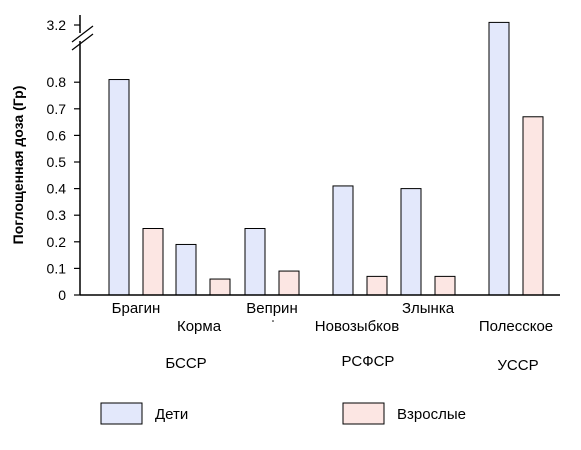 The image size is (581, 450). What do you see at coordinates (363, 413) in the screenshot?
I see `legend-swatch-adults` at bounding box center [363, 413].